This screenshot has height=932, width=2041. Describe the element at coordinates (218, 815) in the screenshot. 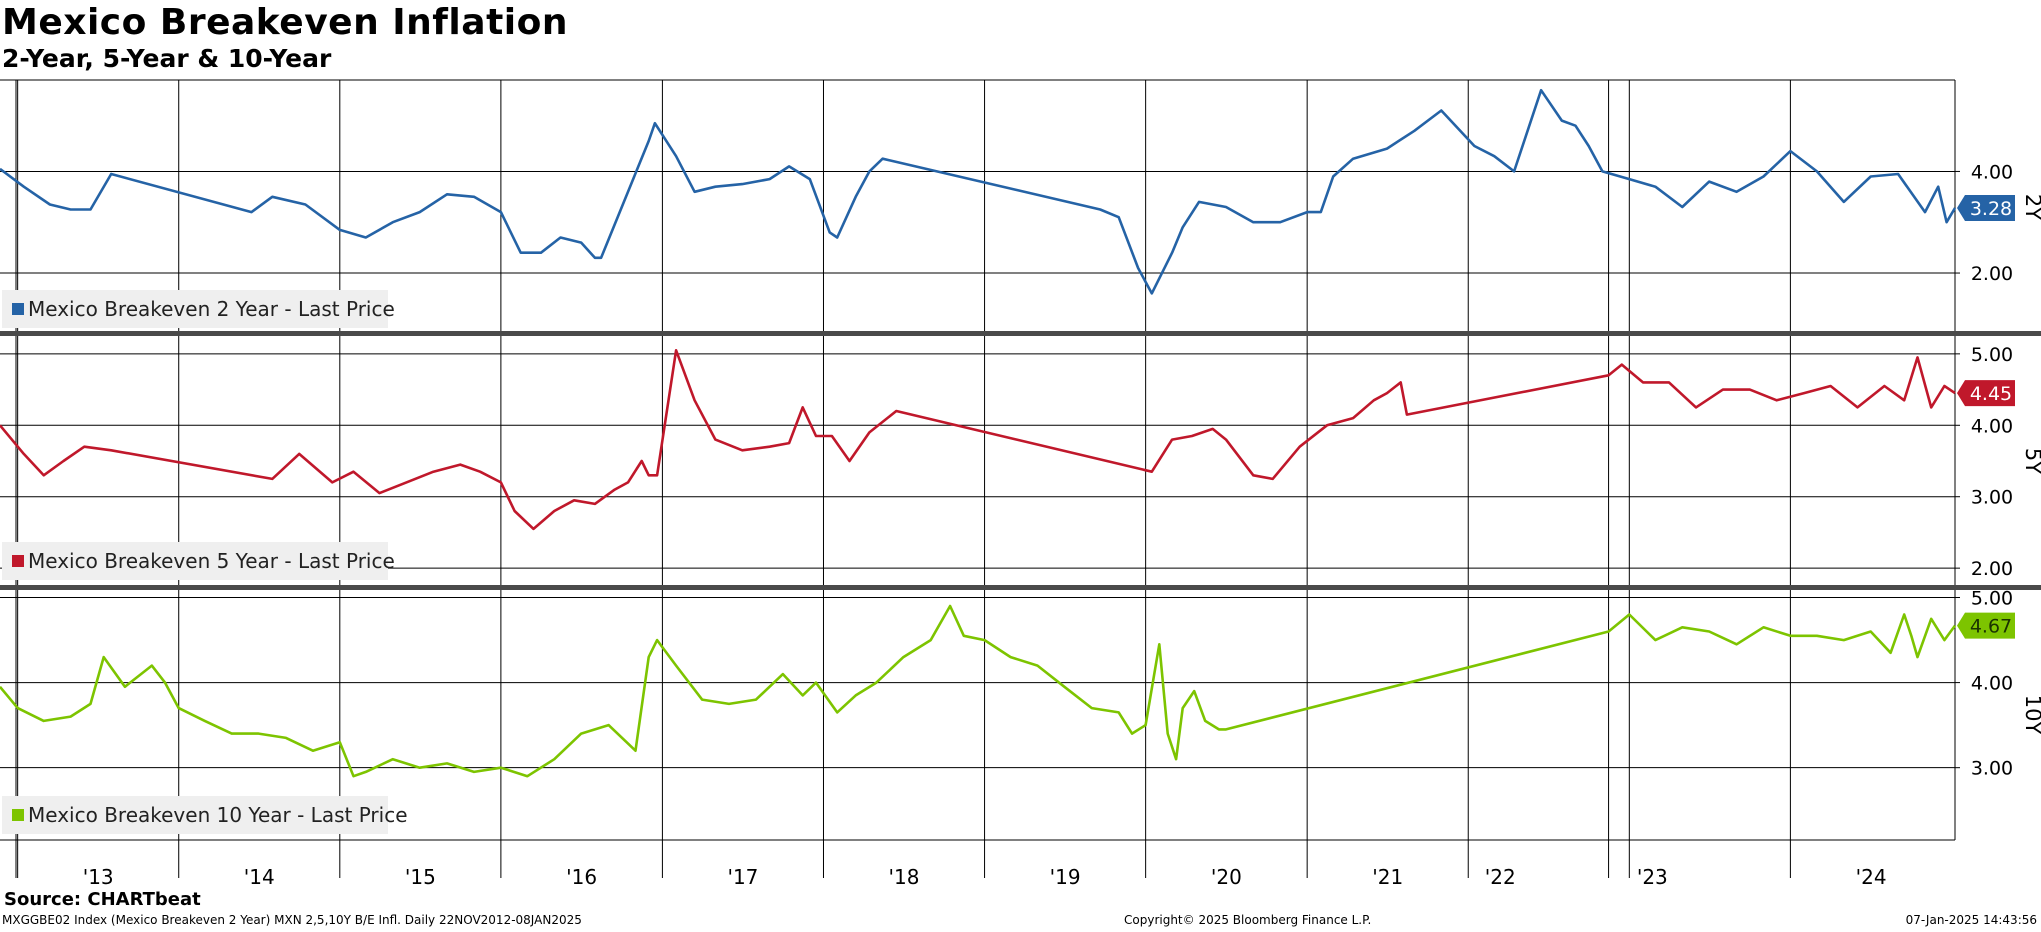

I see `legend-label: Mexico Breakeven 10 Year - Last Price` at that location.